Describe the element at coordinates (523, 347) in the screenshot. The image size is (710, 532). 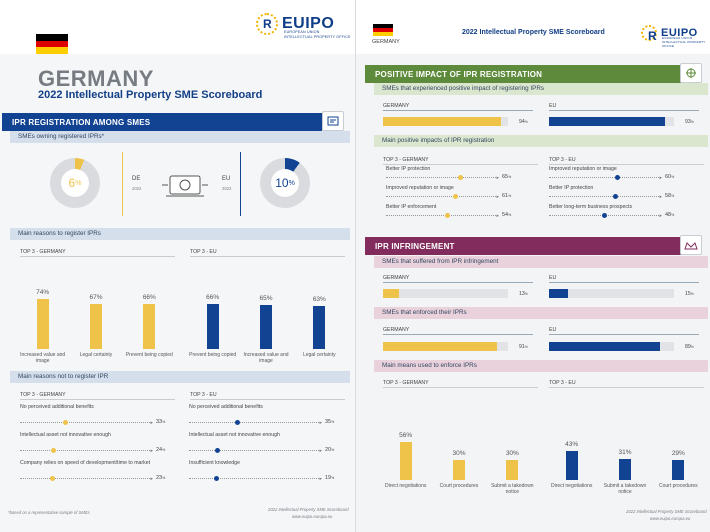
I see `enf-de-value: 91%` at that location.